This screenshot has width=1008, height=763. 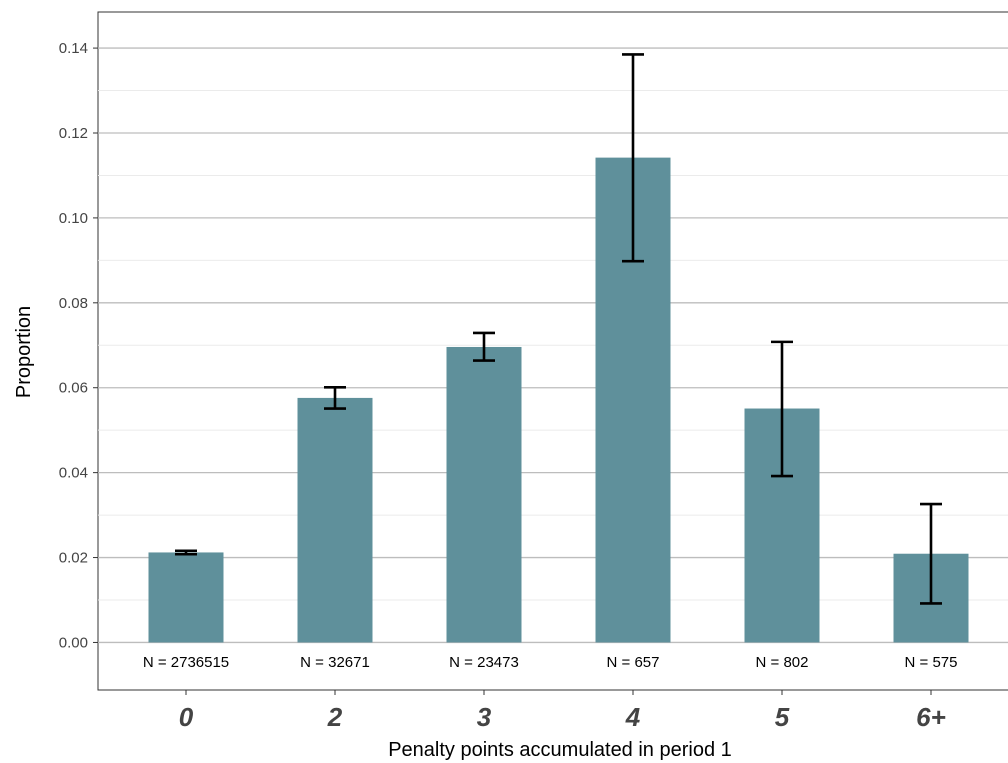 What do you see at coordinates (186, 662) in the screenshot?
I see `n-label-0: N = 2736515` at bounding box center [186, 662].